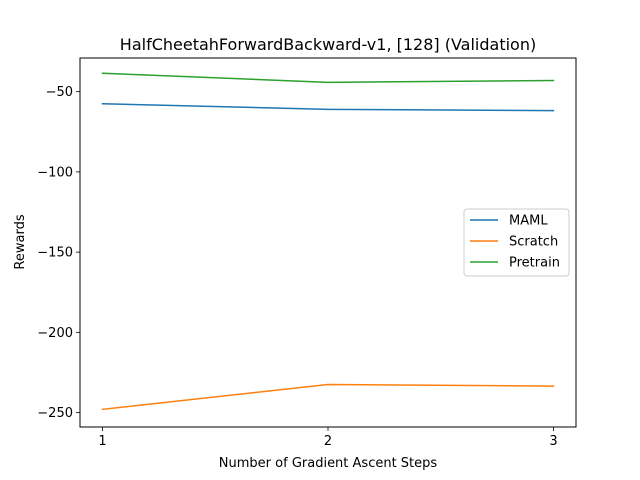 Image resolution: width=640 pixels, height=480 pixels. I want to click on legend: MAML Scratch Pretrain, so click(516, 242).